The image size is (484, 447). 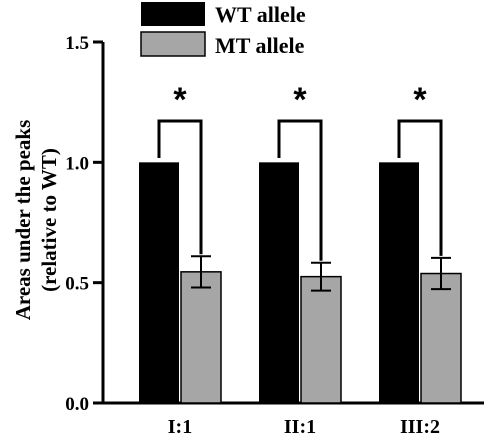 I want to click on y-tick-label: 0.0, so click(x=77, y=404).